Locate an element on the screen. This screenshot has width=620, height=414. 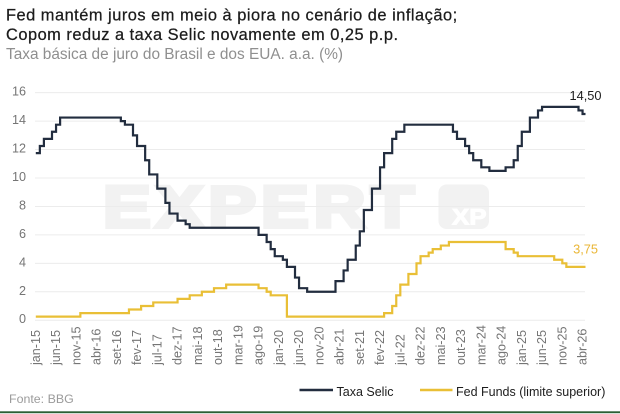
svg-text: out-18 is located at coordinates (218, 347).